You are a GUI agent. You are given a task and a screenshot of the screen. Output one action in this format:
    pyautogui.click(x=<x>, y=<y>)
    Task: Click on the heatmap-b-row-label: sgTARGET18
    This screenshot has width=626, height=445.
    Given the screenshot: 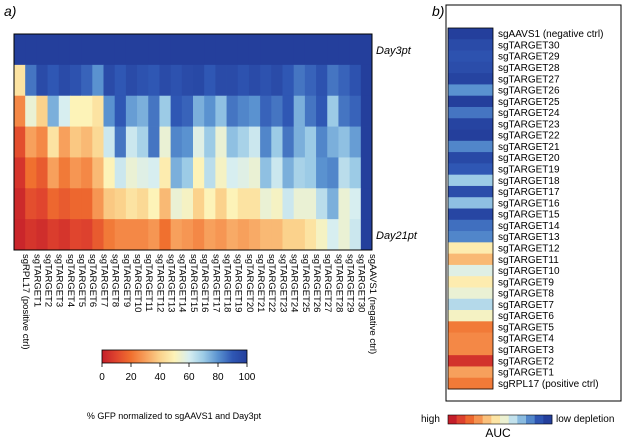 What is the action you would take?
    pyautogui.click(x=529, y=181)
    